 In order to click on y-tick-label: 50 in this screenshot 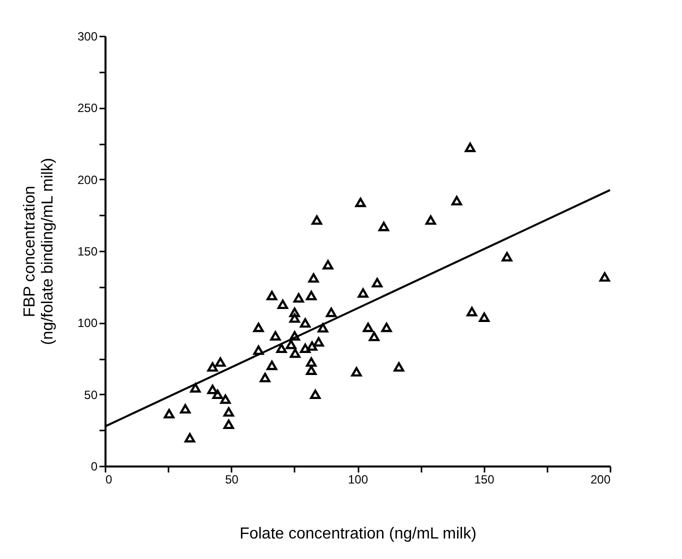, I will do `click(91, 395)`.